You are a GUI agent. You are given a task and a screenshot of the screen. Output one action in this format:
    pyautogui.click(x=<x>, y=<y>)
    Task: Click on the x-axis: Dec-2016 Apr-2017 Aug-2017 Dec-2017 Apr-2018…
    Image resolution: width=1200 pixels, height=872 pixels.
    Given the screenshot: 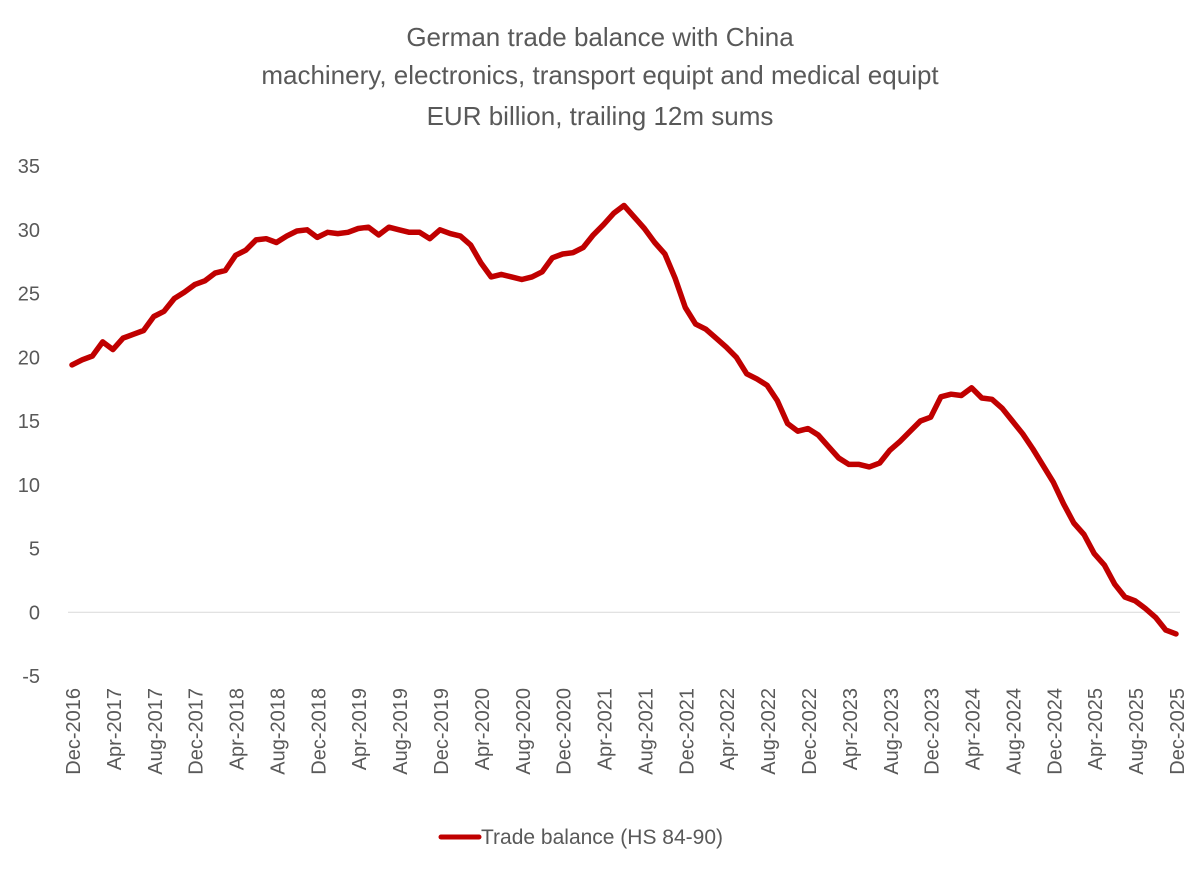 What is the action you would take?
    pyautogui.click(x=626, y=731)
    